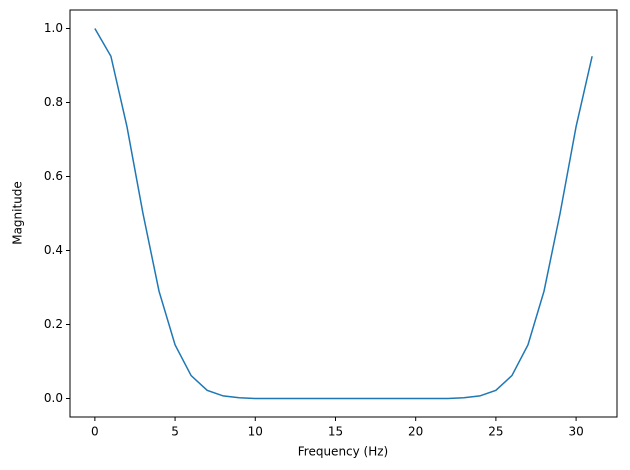  Describe the element at coordinates (575, 432) in the screenshot. I see `x-tick-label: 30` at that location.